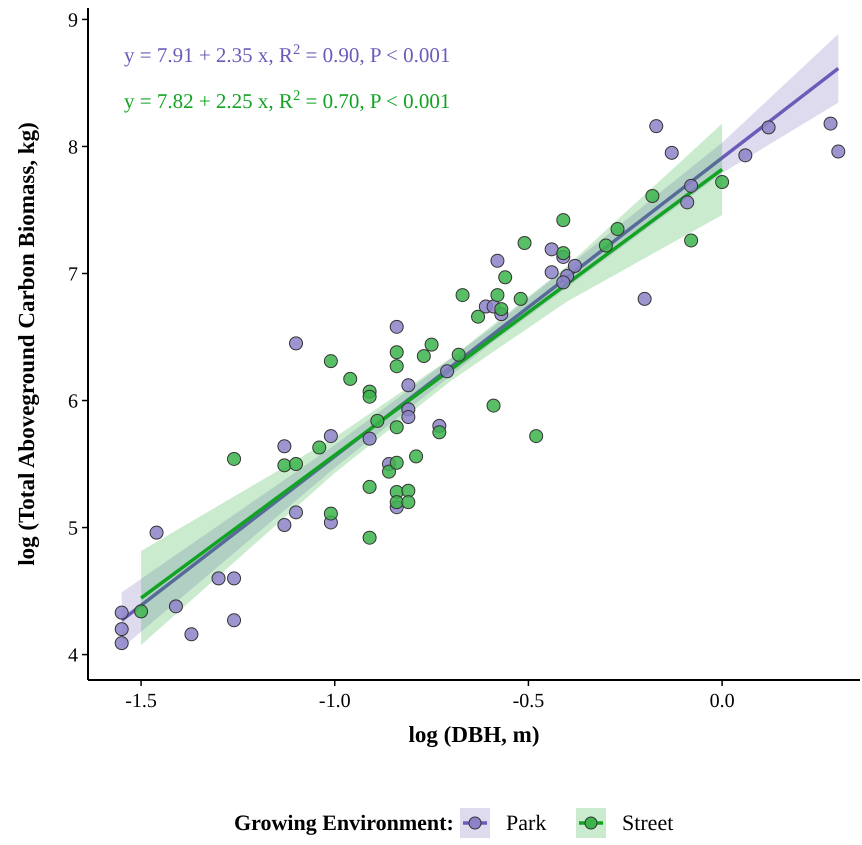 The height and width of the screenshot is (845, 862). Describe the element at coordinates (344, 822) in the screenshot. I see `legend-title: Growing Environment:` at that location.